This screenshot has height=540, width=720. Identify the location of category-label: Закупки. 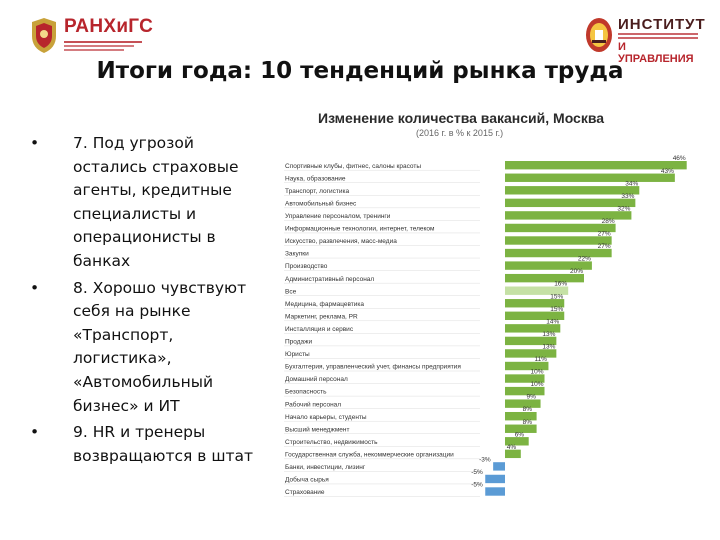
(297, 254).